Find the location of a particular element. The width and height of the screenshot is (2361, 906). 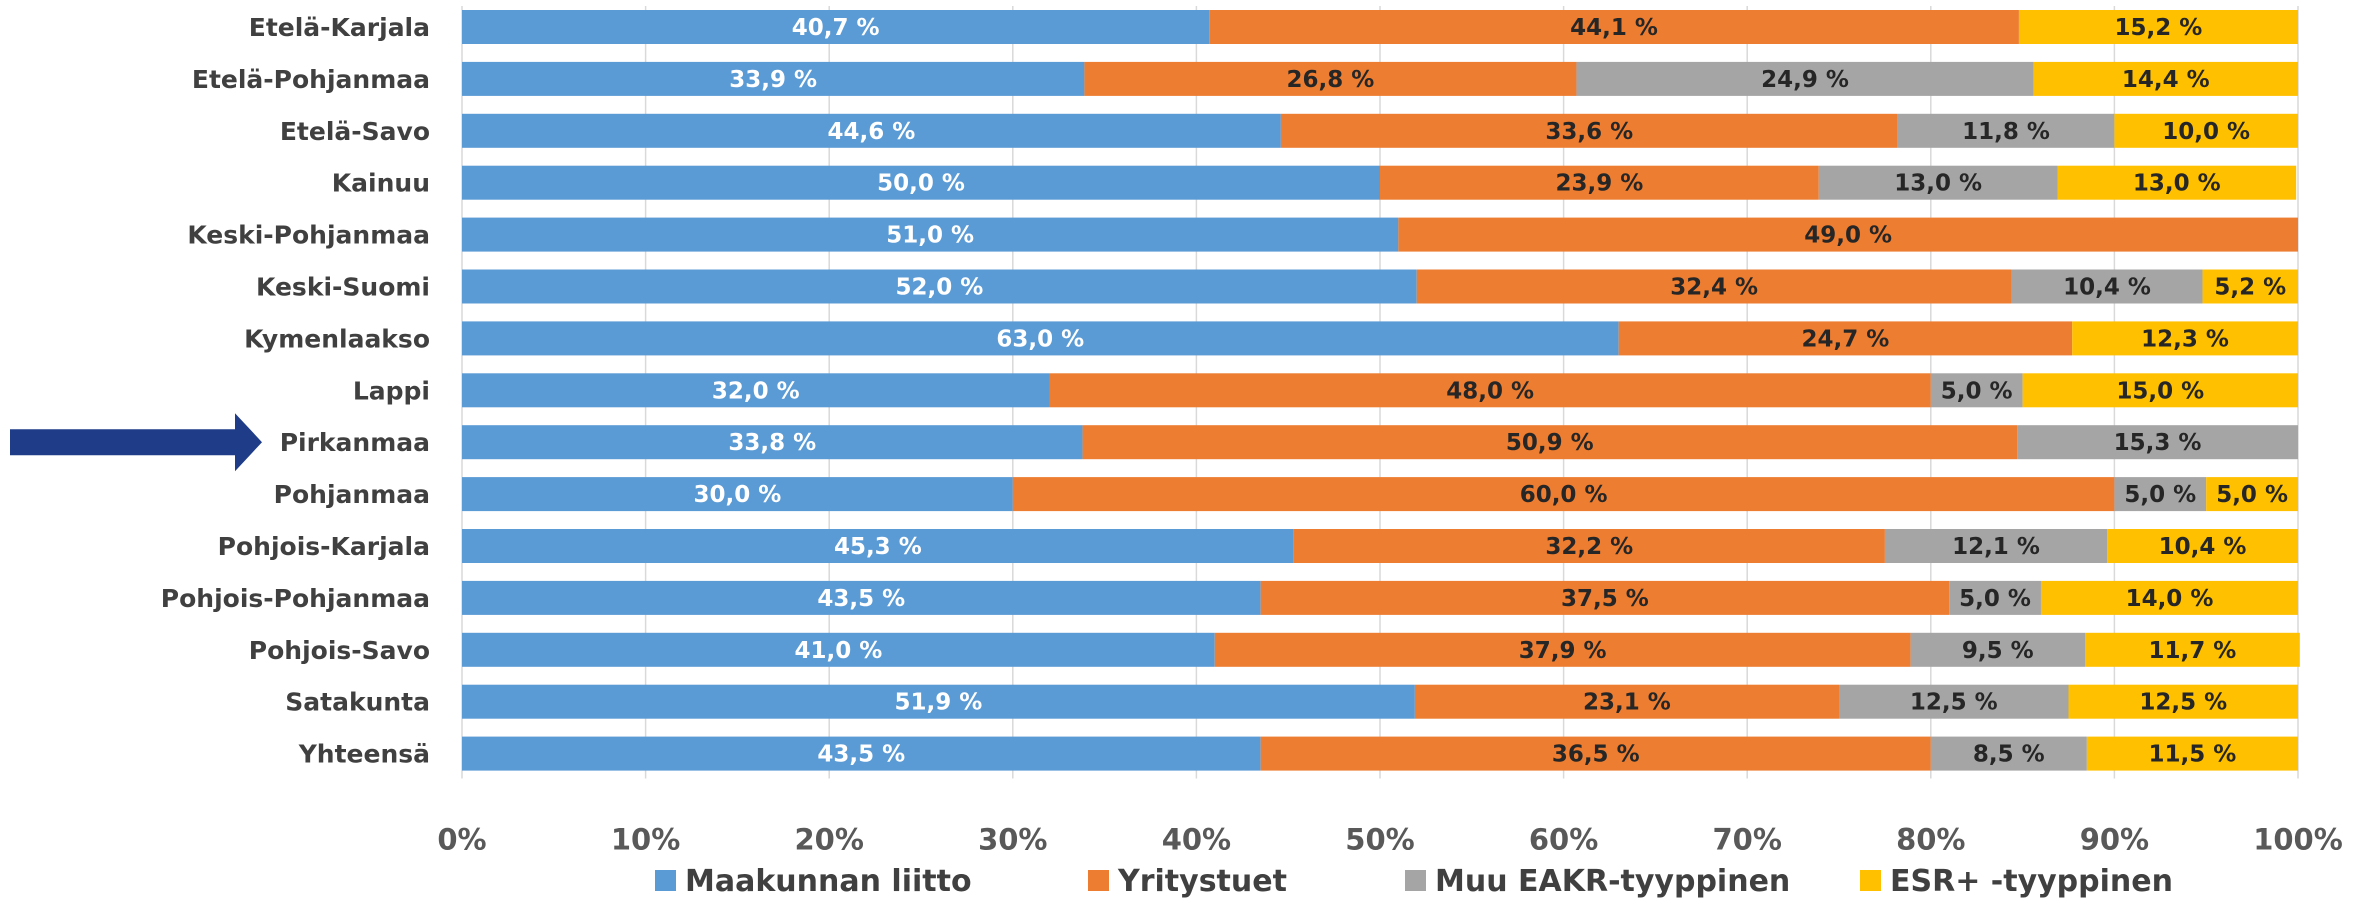

data-label: 24,9 % is located at coordinates (1805, 80).